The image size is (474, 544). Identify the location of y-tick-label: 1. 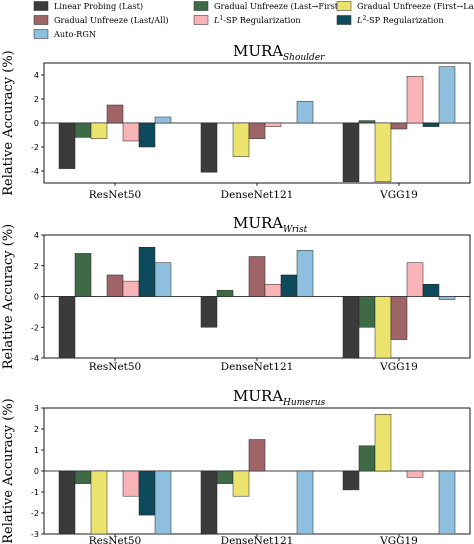
(36, 450).